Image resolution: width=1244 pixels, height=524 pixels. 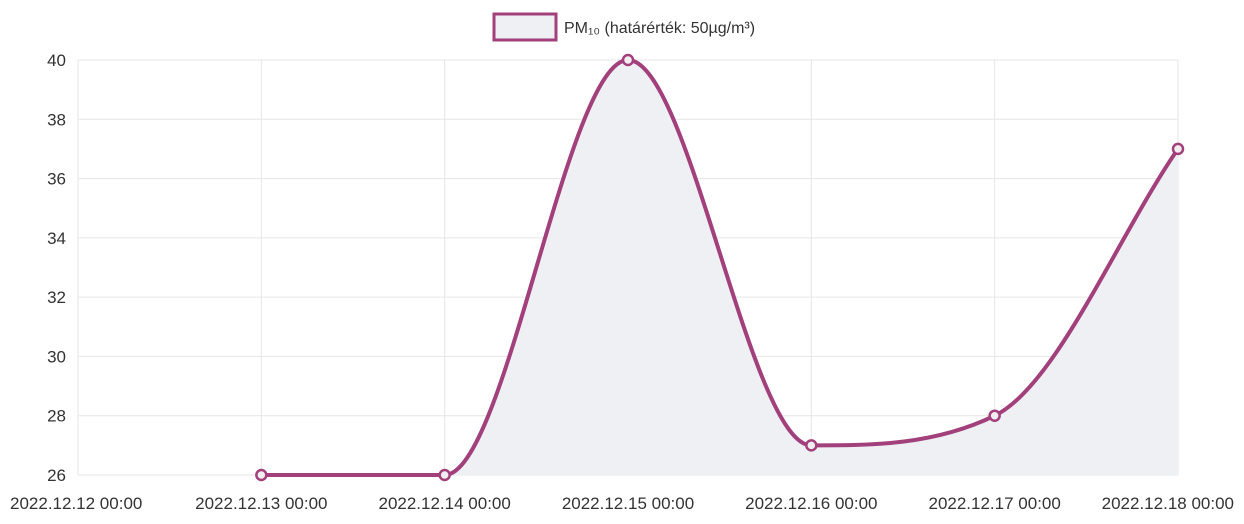 What do you see at coordinates (659, 28) in the screenshot?
I see `legend-label: PM₁₀ (határérték: 50µg/m³)` at bounding box center [659, 28].